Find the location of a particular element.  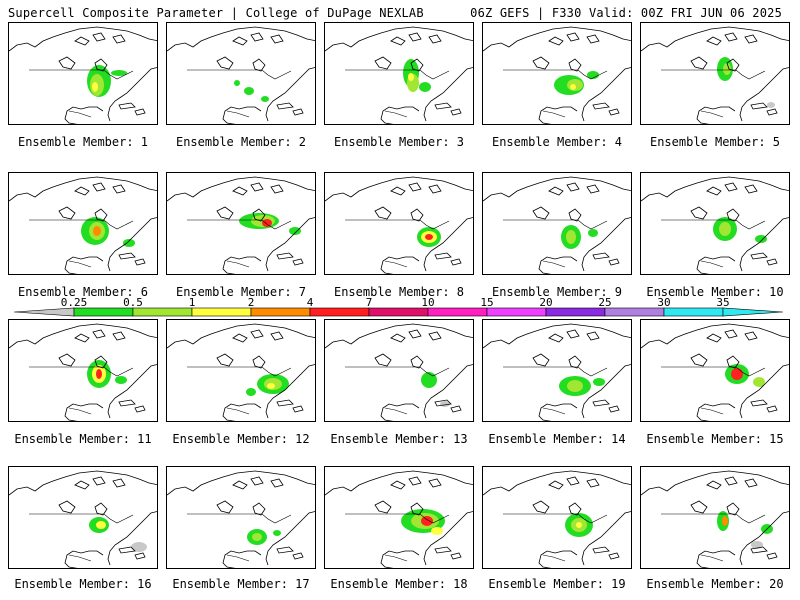

colorbar-tick-label: 20 is located at coordinates (545, 302).